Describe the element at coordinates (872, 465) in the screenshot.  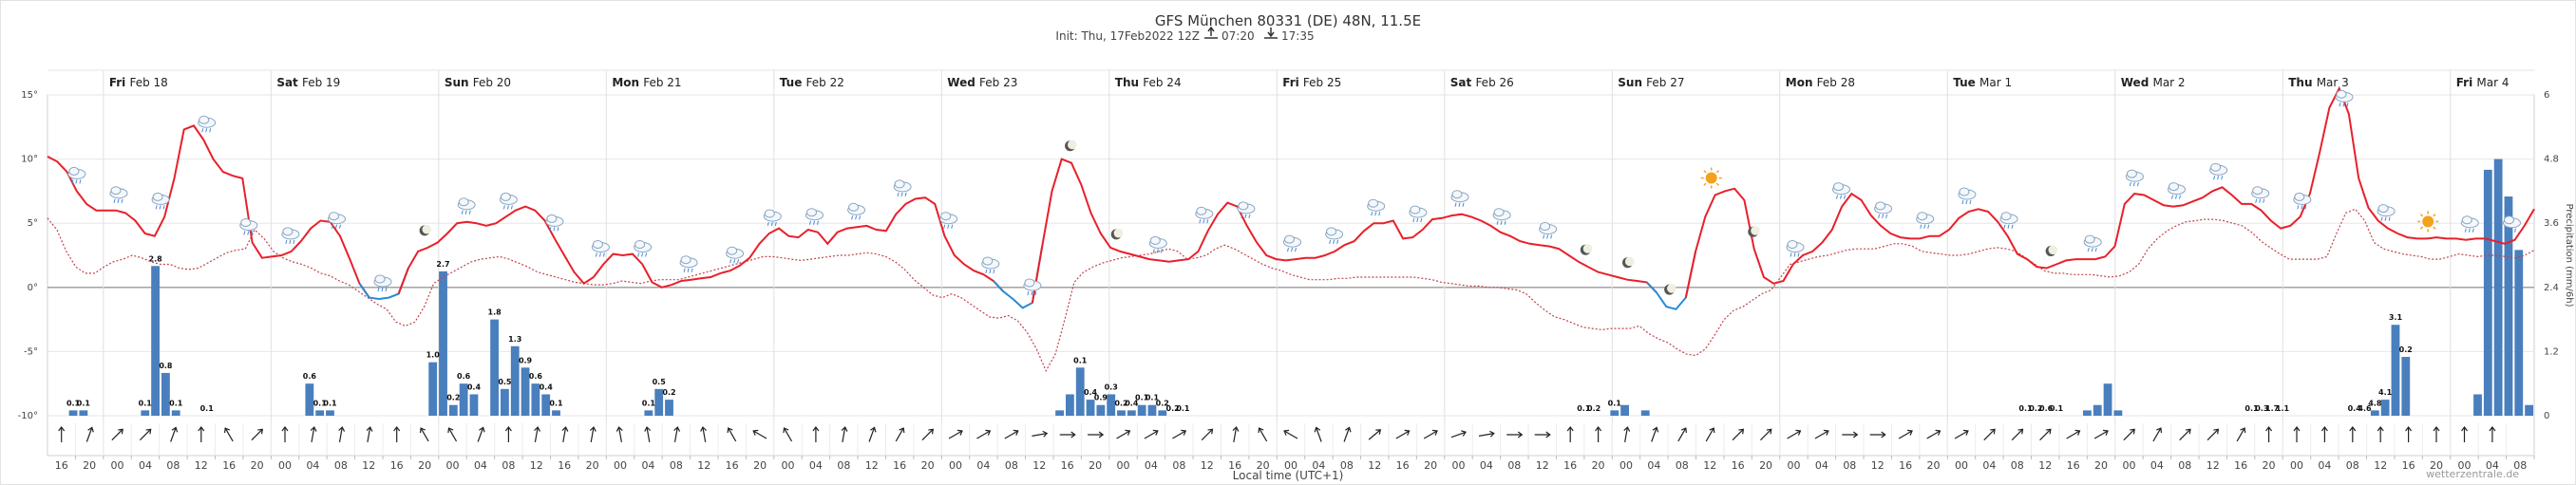
I see `x-tick-label: 12` at that location.